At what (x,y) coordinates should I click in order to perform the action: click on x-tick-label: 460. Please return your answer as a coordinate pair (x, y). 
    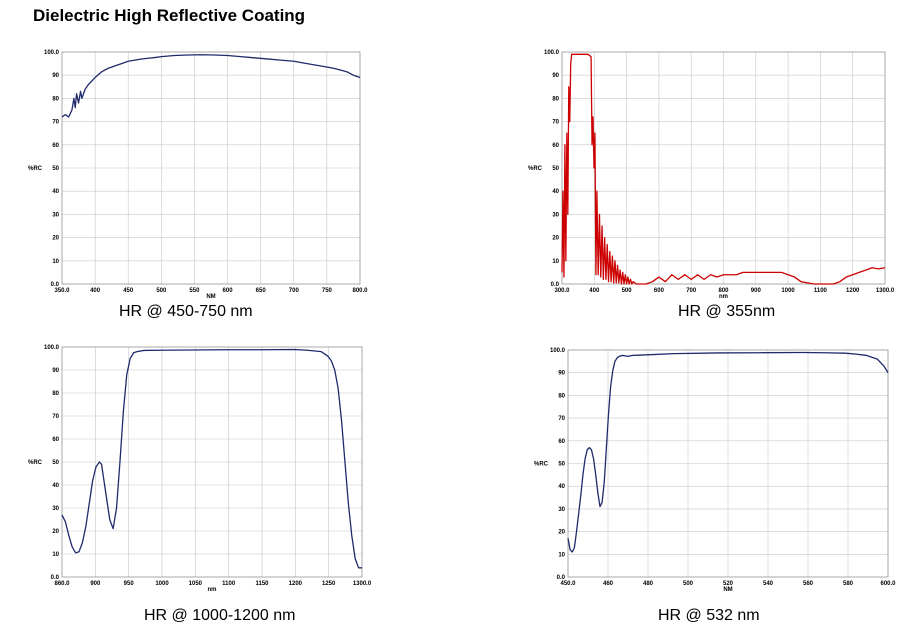
    Looking at the image, I should click on (608, 584).